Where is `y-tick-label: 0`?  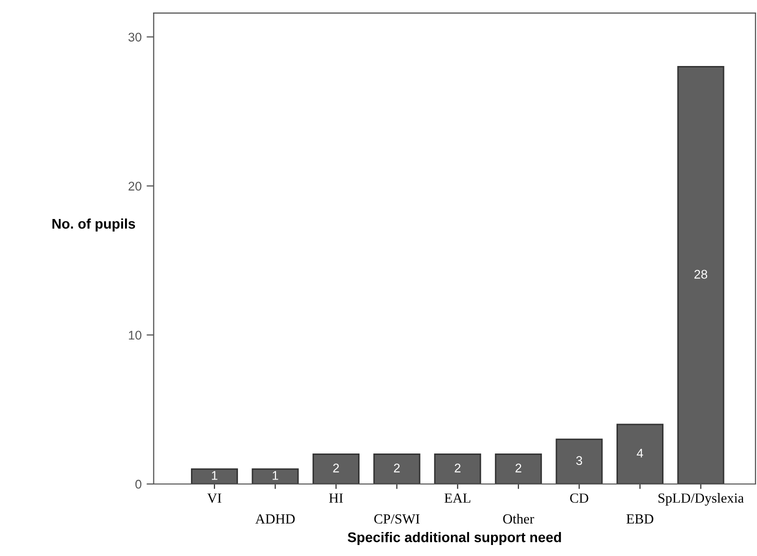 y-tick-label: 0 is located at coordinates (138, 484).